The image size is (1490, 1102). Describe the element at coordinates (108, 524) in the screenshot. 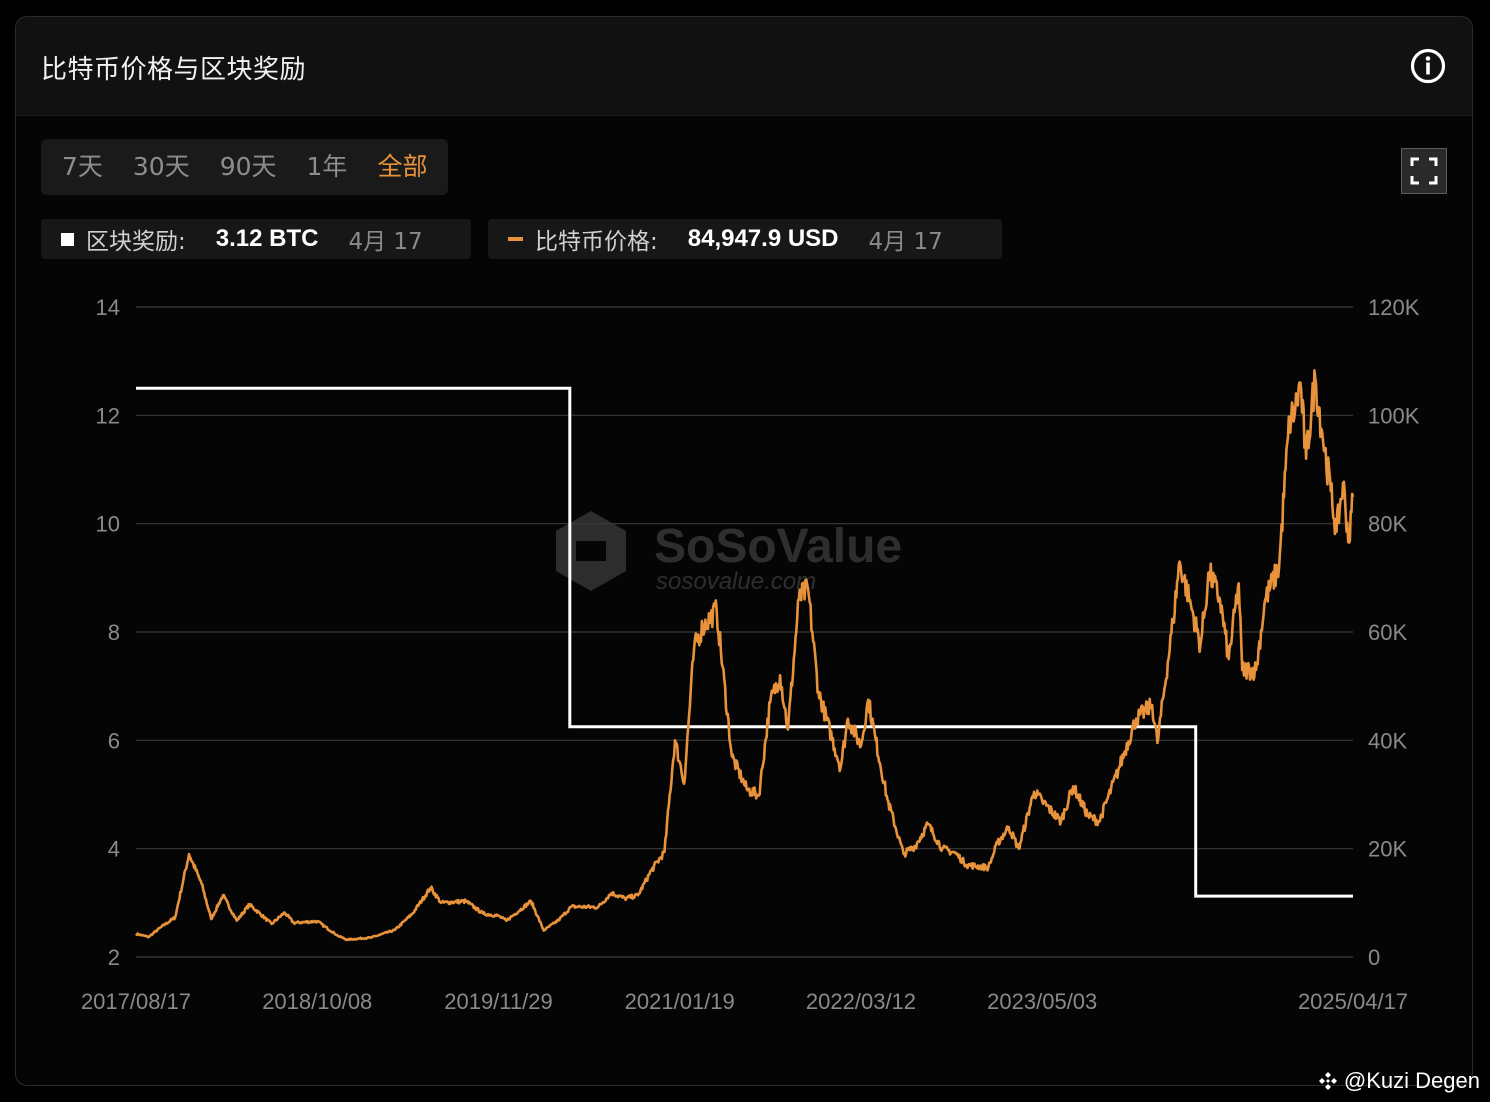

I see `y-left-tick-label: 10` at that location.